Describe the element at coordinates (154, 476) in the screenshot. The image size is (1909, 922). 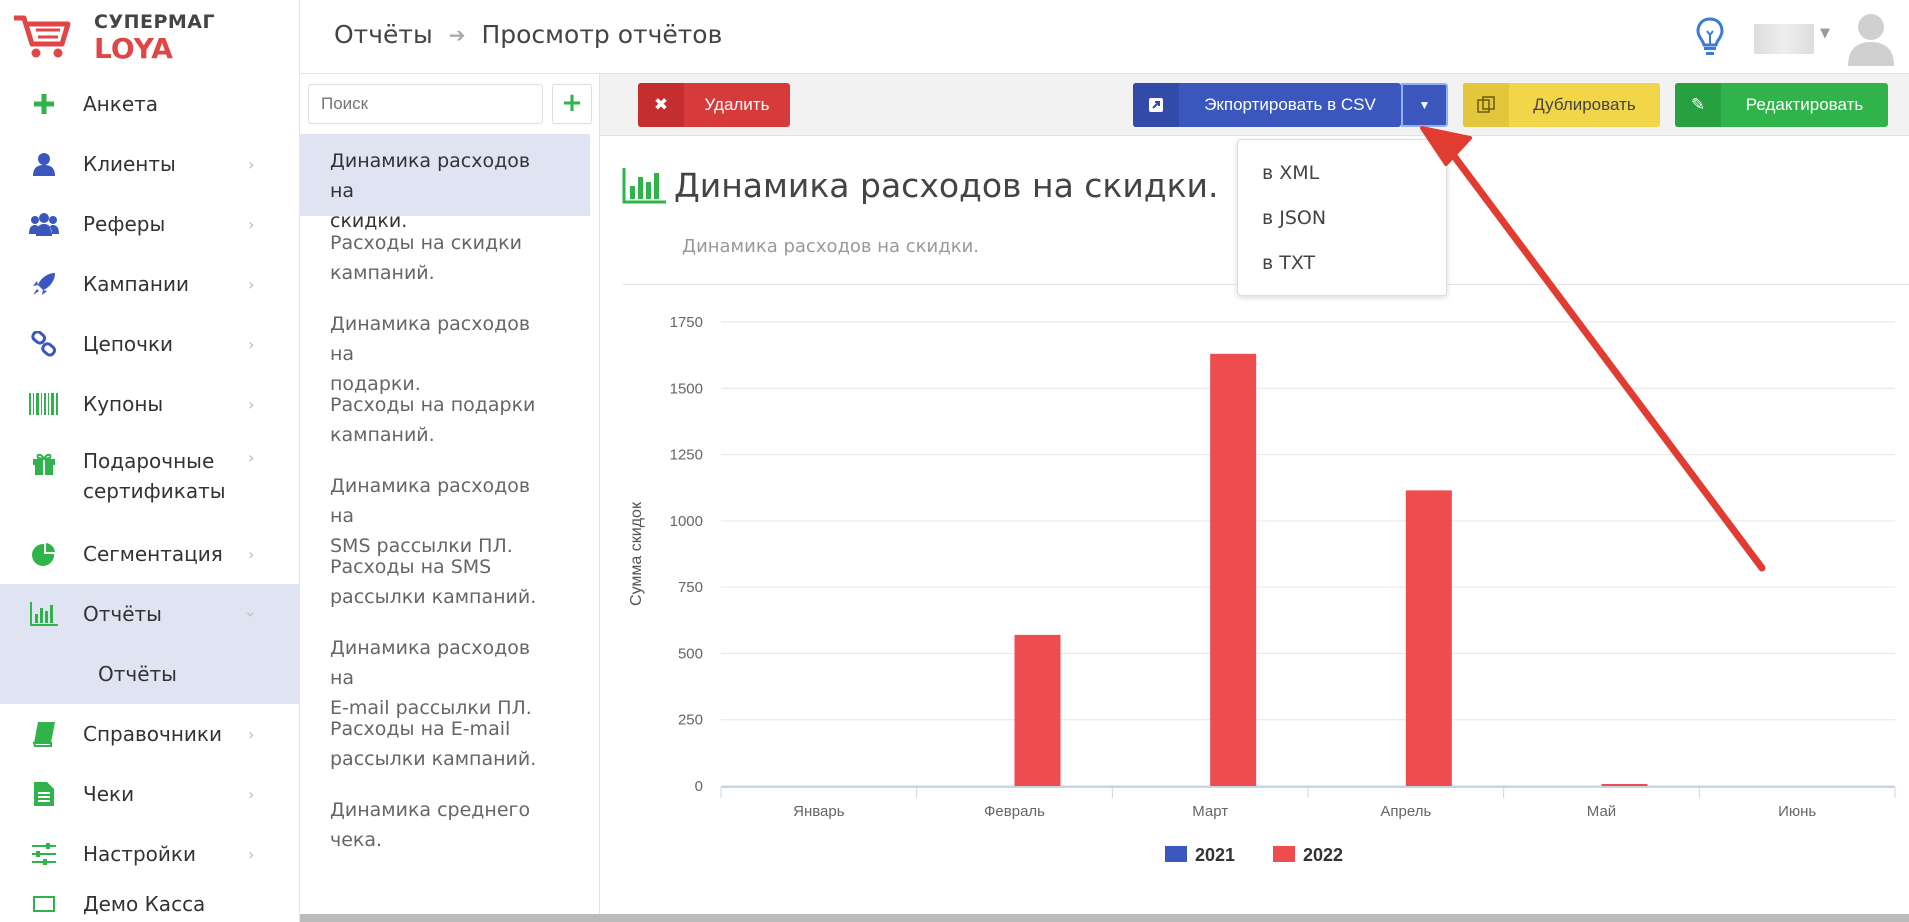
I see `sidebar-item-label: Подарочные сертификаты` at that location.